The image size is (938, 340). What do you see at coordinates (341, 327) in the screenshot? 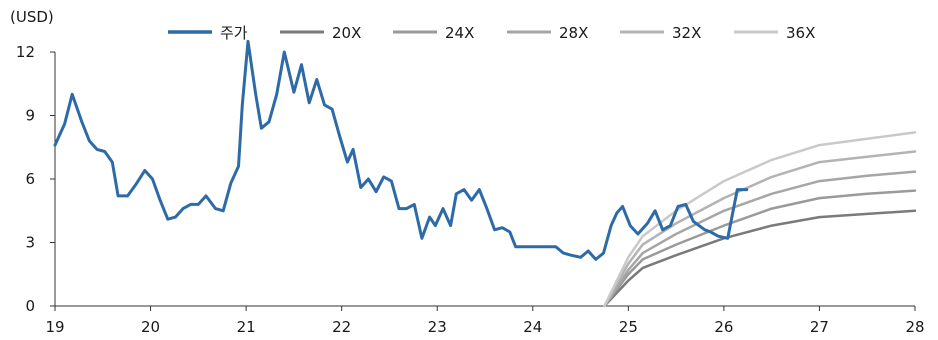
I see `x-tick-label: 22` at bounding box center [341, 327].